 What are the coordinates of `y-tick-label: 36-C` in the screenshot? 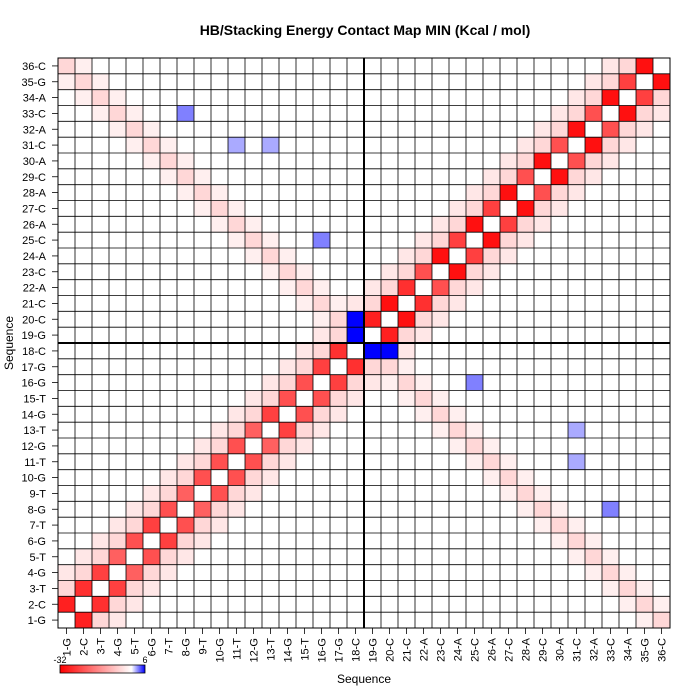 It's located at (34, 67).